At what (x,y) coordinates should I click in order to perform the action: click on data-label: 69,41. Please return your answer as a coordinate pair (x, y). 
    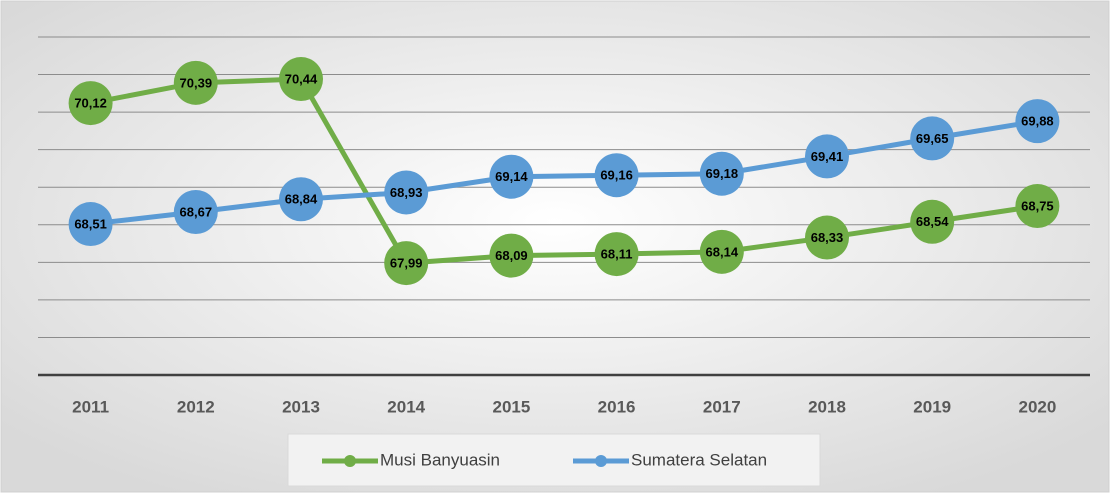
    Looking at the image, I should click on (827, 156).